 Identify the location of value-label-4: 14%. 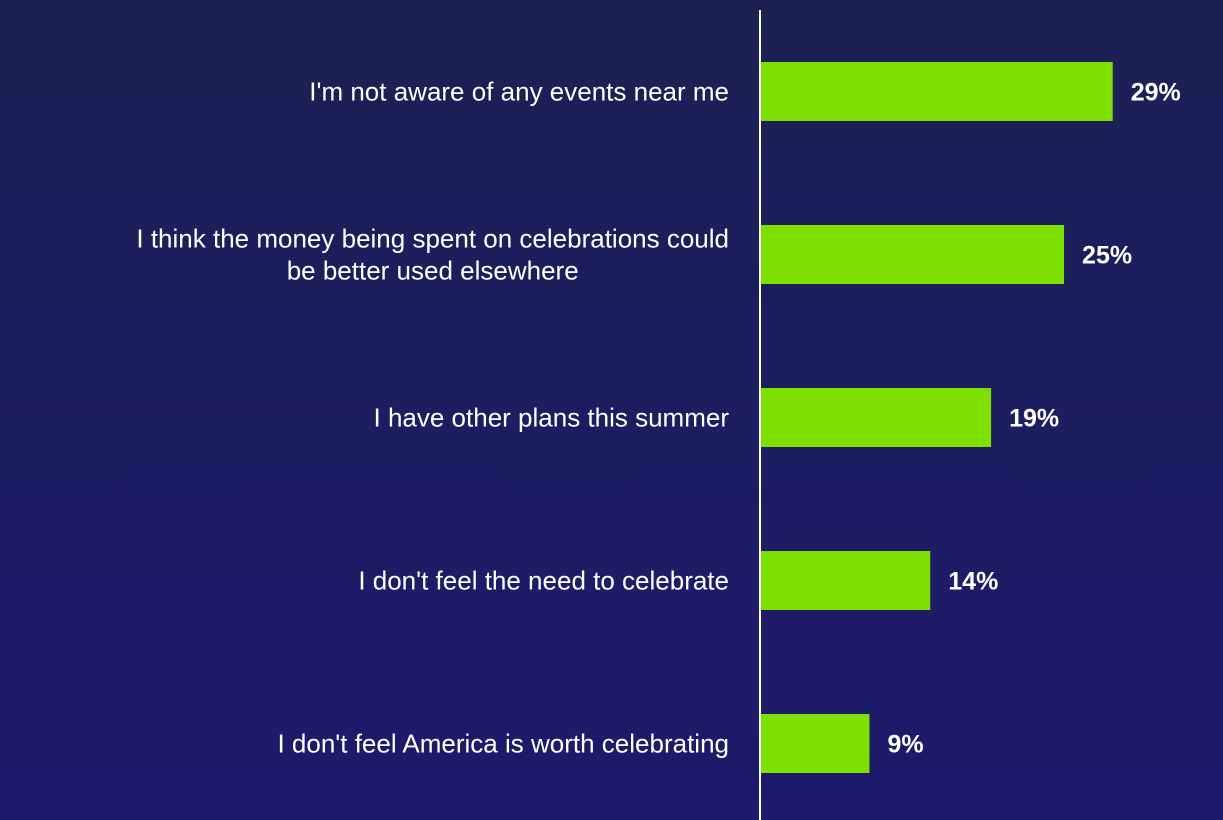
(973, 582).